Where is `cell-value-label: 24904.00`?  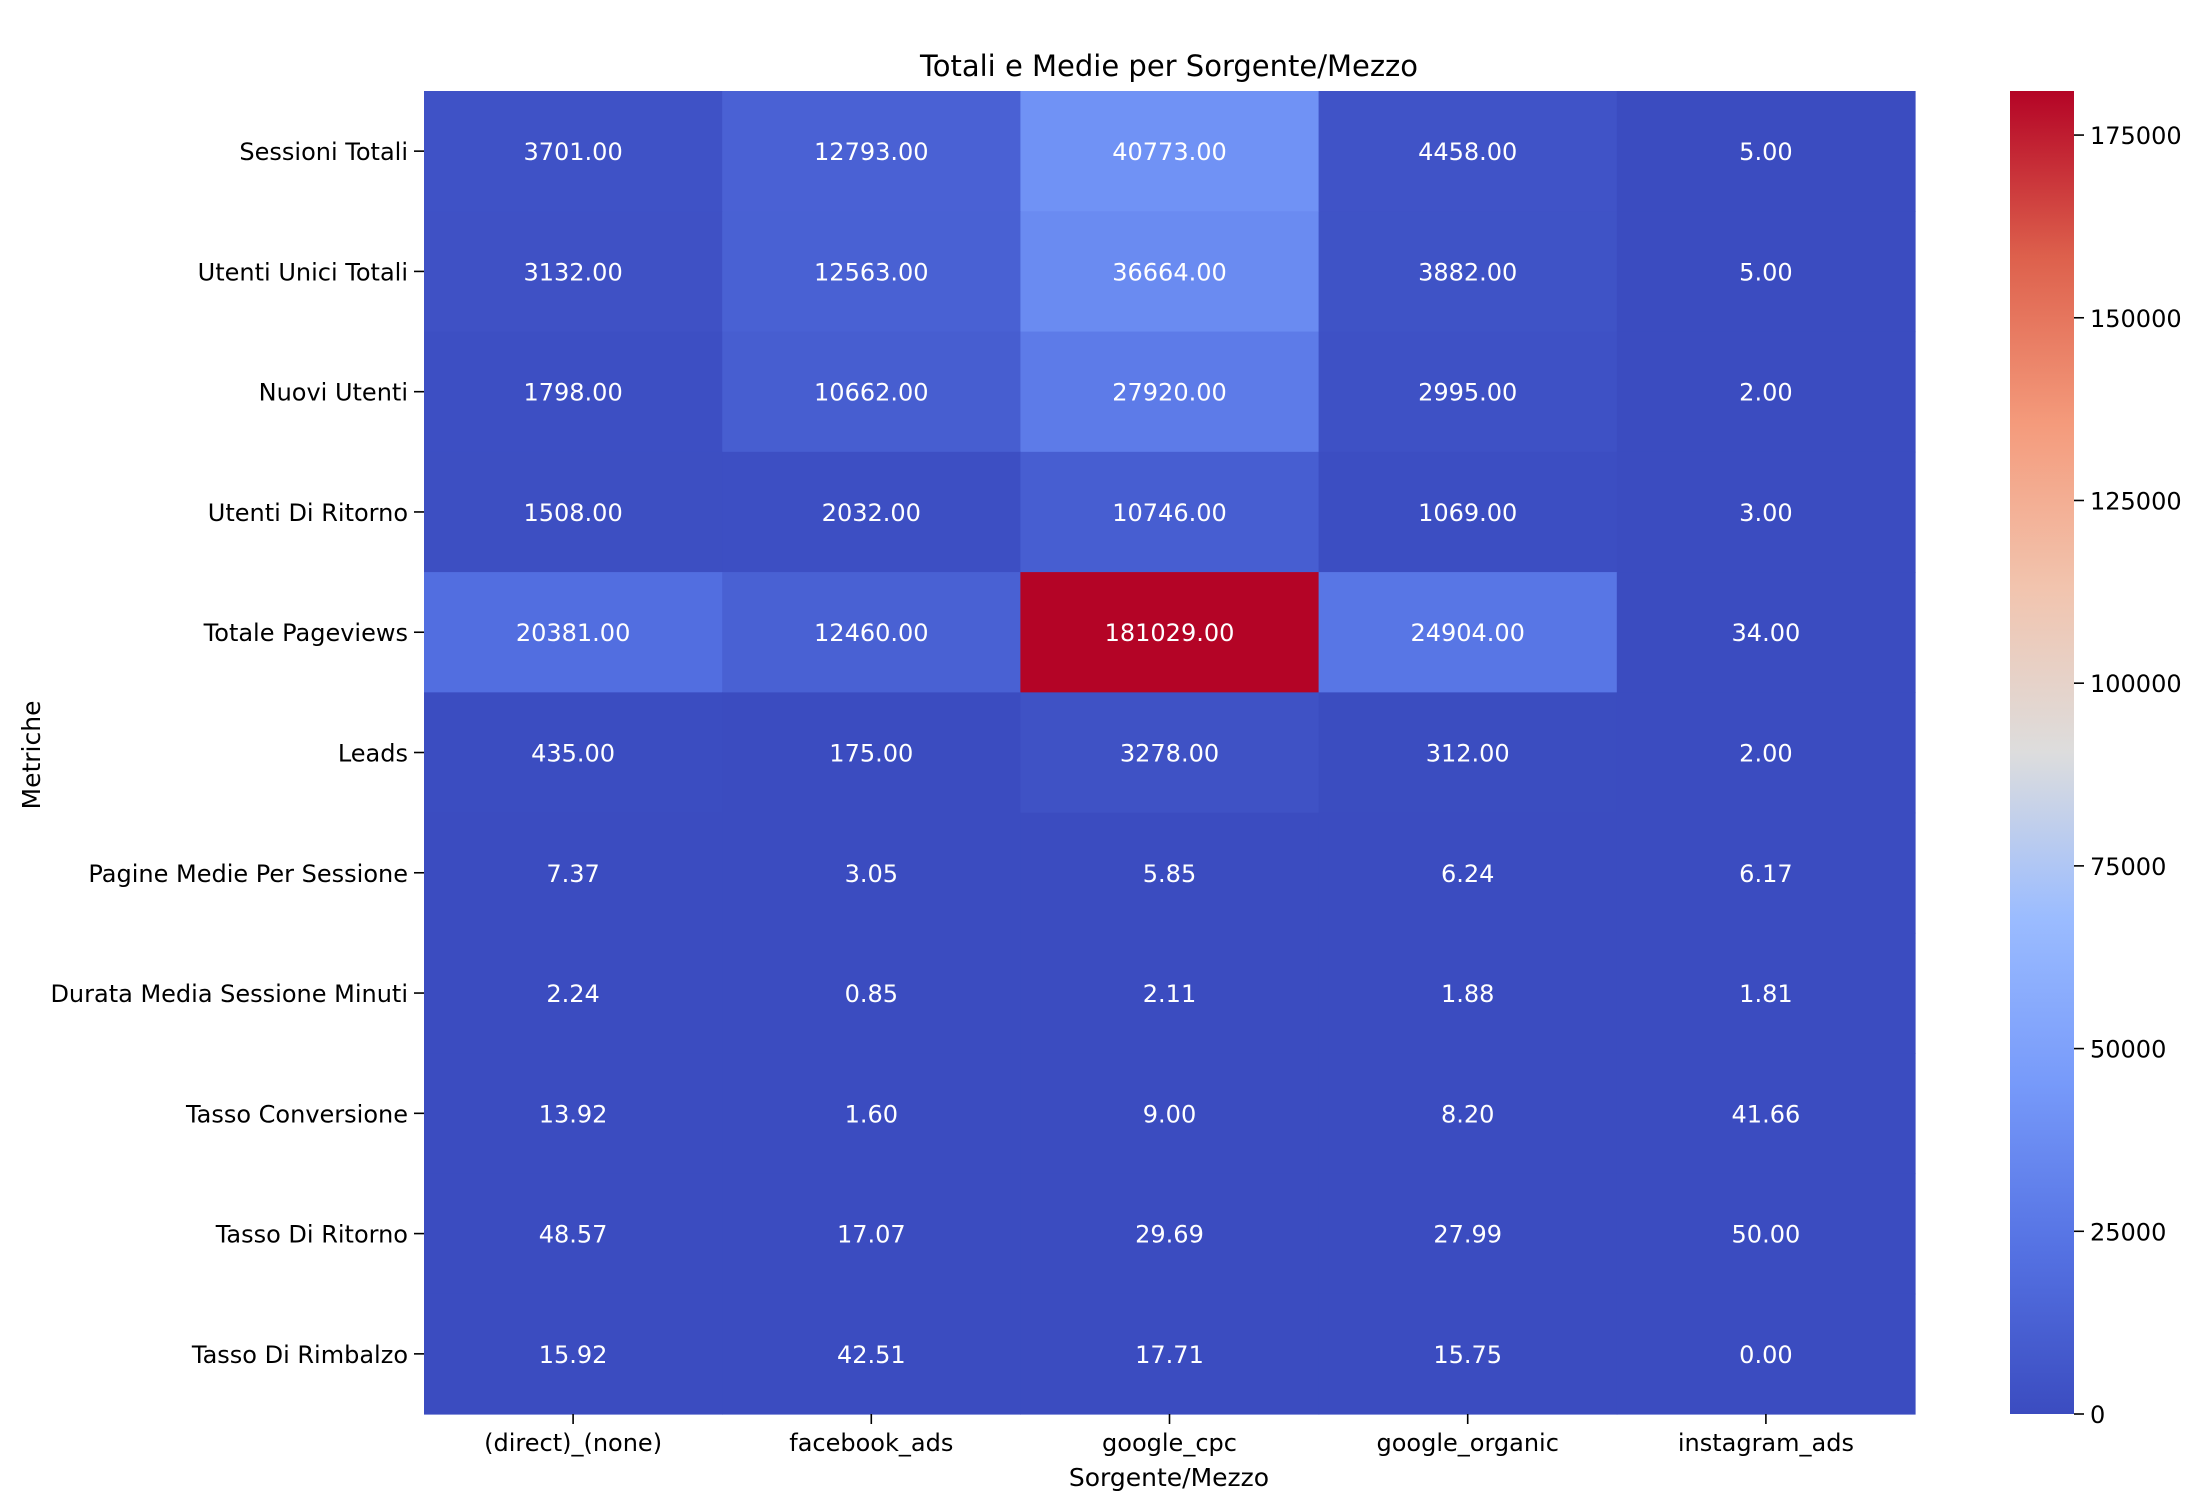
cell-value-label: 24904.00 is located at coordinates (1467, 633).